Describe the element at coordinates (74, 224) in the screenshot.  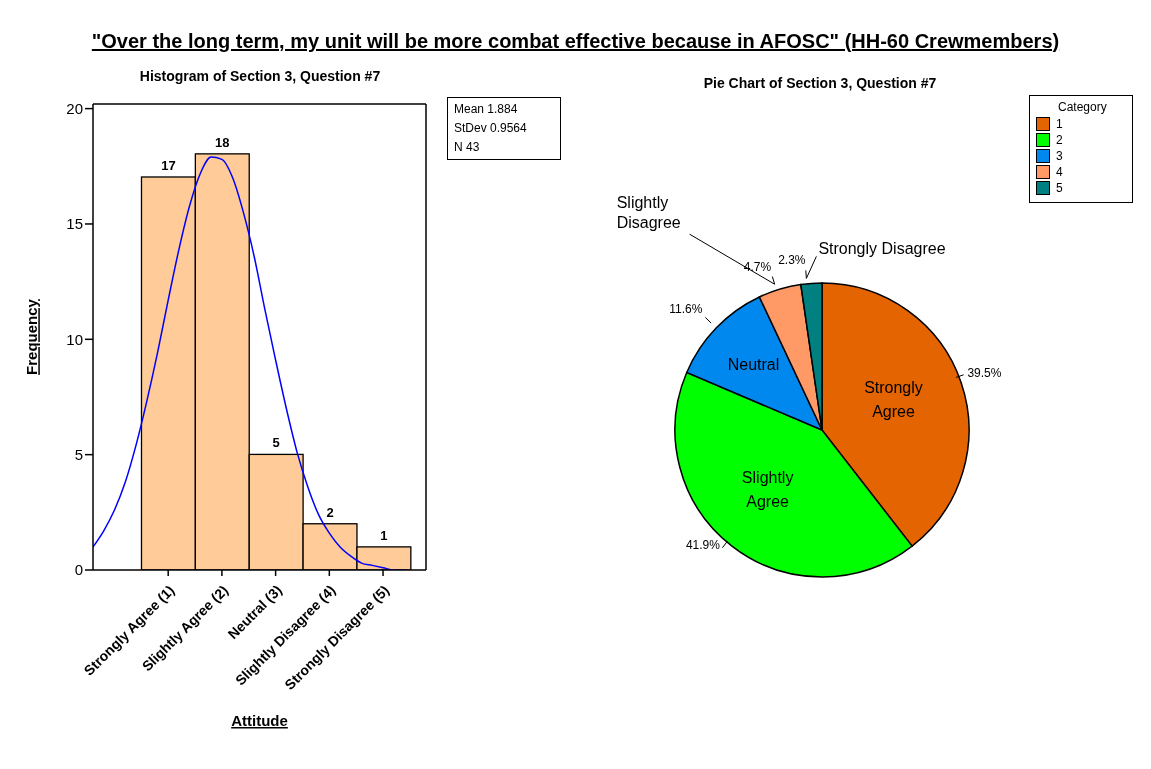
I see `y-tick-label: 15` at that location.